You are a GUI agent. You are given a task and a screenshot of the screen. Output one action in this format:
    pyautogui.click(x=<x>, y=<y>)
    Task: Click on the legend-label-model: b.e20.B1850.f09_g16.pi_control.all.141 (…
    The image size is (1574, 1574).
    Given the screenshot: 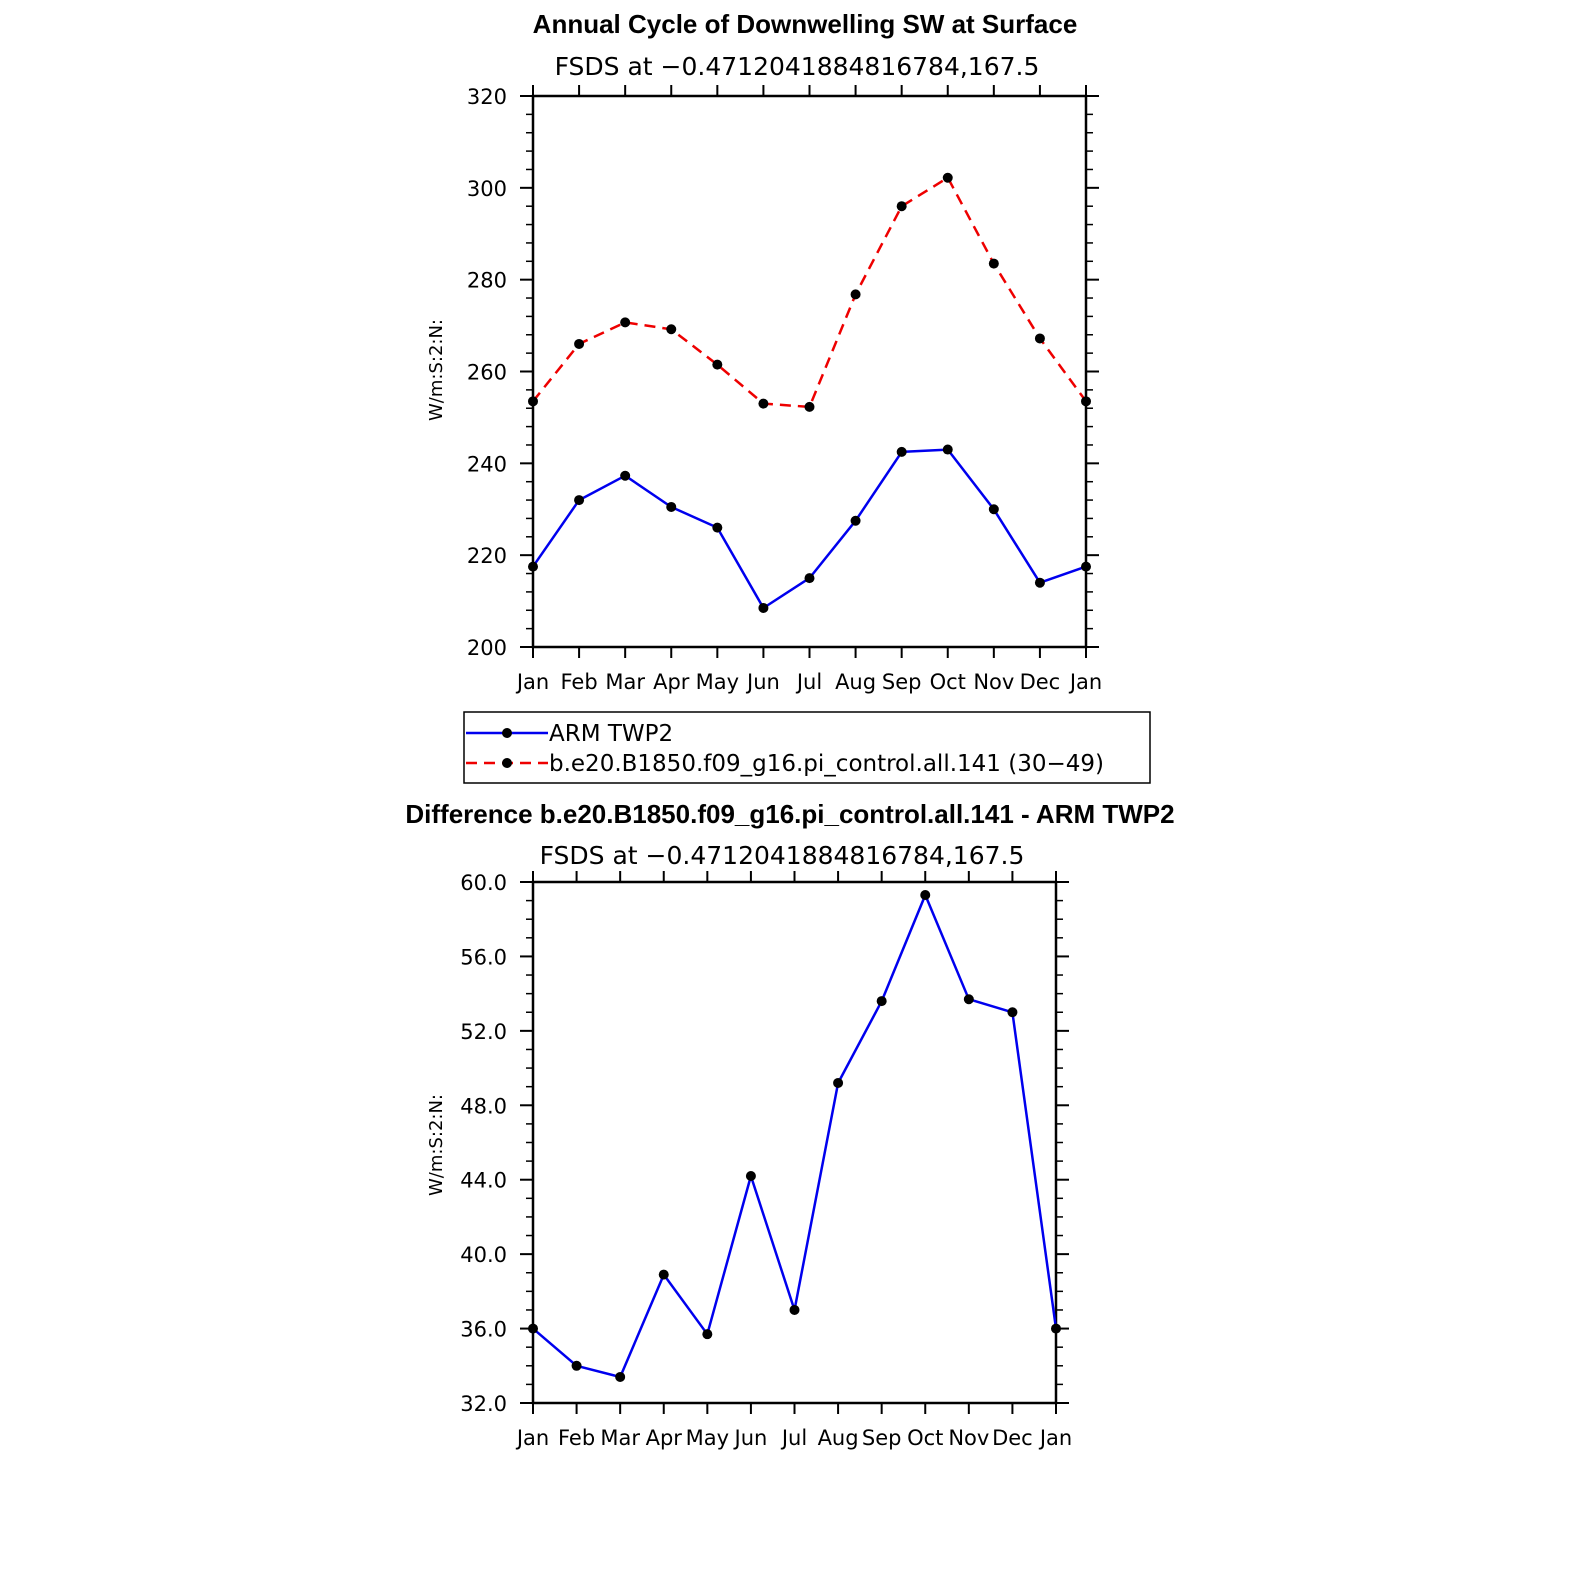 What is the action you would take?
    pyautogui.click(x=826, y=764)
    